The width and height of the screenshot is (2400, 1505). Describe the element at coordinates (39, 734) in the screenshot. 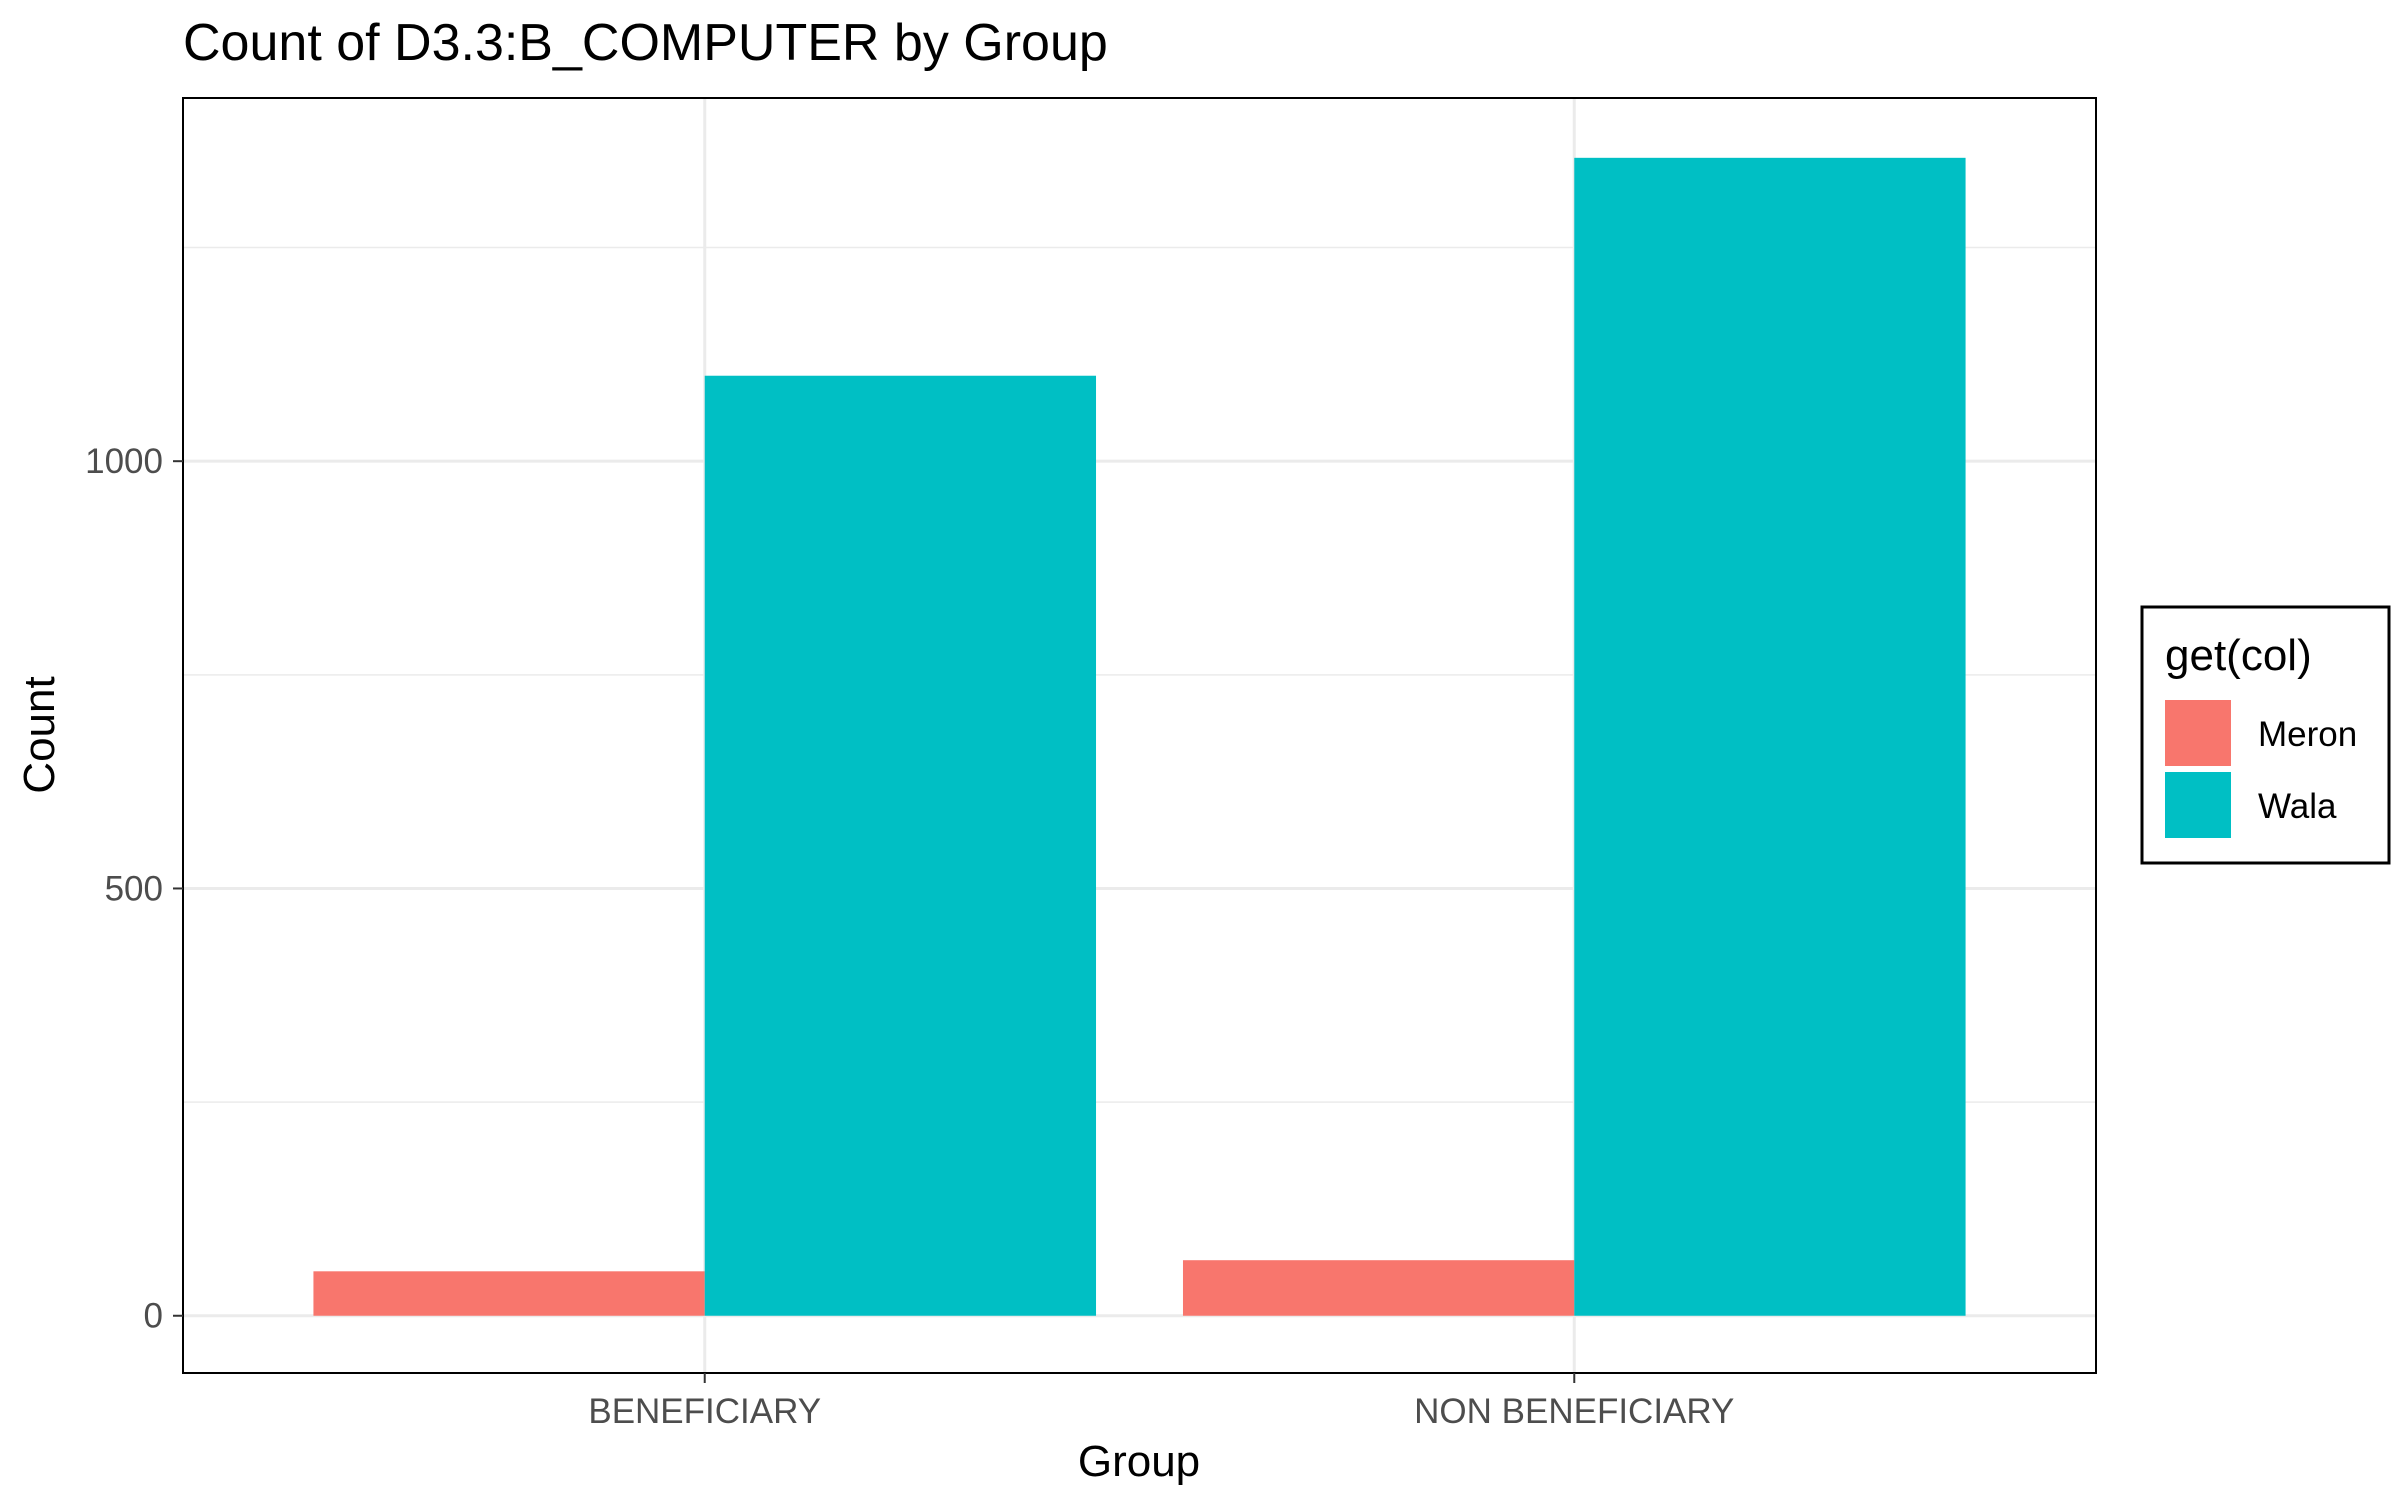

I see `y-axis-label: Count` at that location.